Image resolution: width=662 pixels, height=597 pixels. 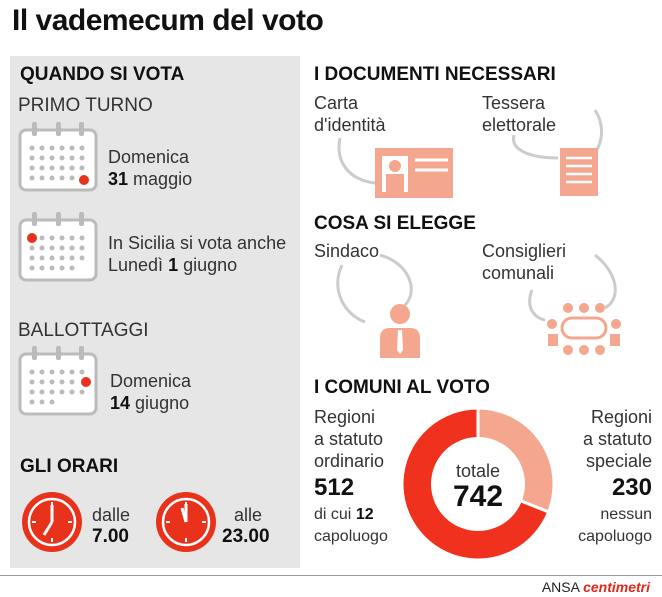 I want to click on ordinary-note-post: capoluogo, so click(x=351, y=536).